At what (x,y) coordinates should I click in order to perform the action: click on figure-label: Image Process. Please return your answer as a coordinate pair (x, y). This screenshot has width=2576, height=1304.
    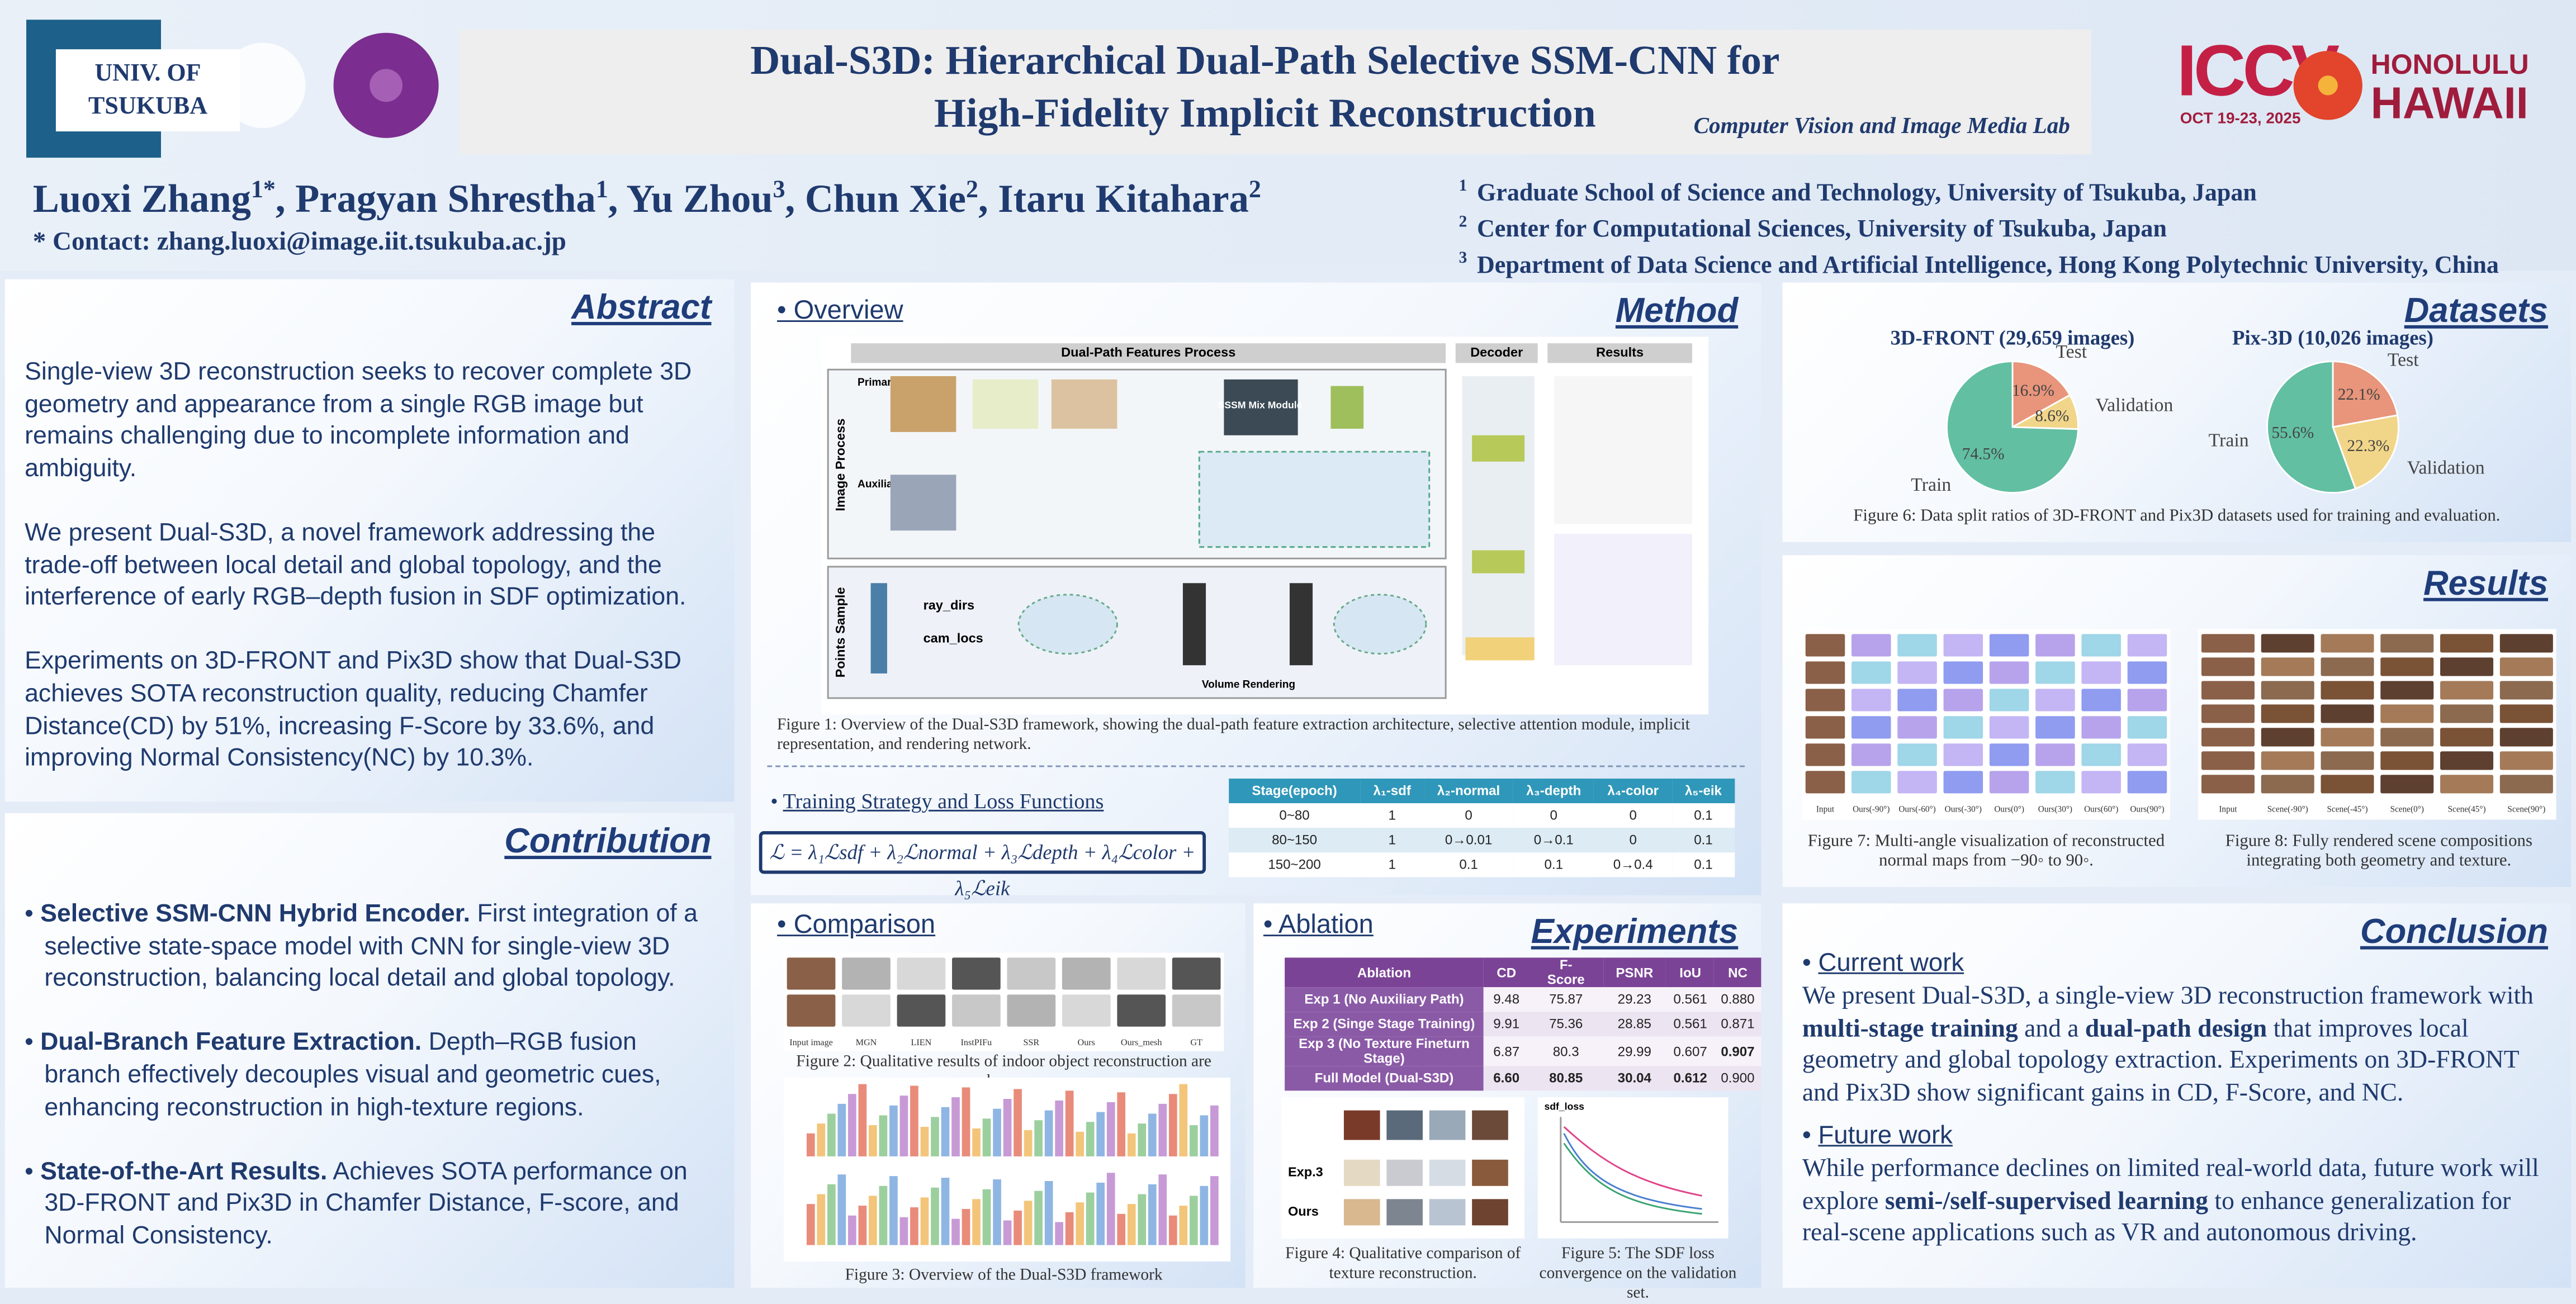
    Looking at the image, I should click on (840, 465).